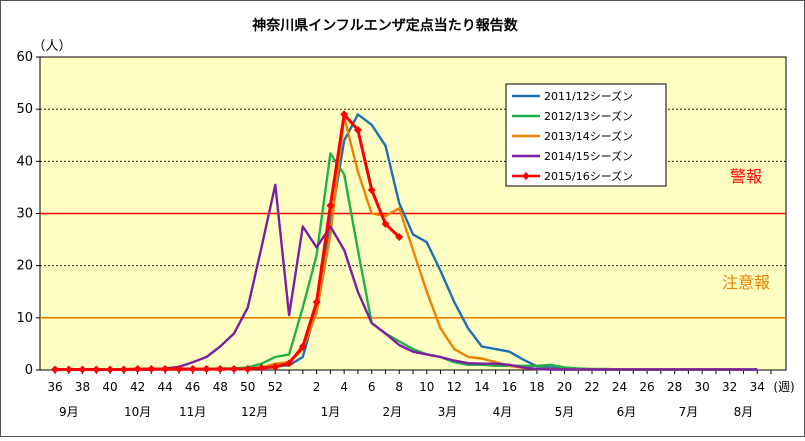  I want to click on y-axis-unit-label: （人）, so click(51, 46).